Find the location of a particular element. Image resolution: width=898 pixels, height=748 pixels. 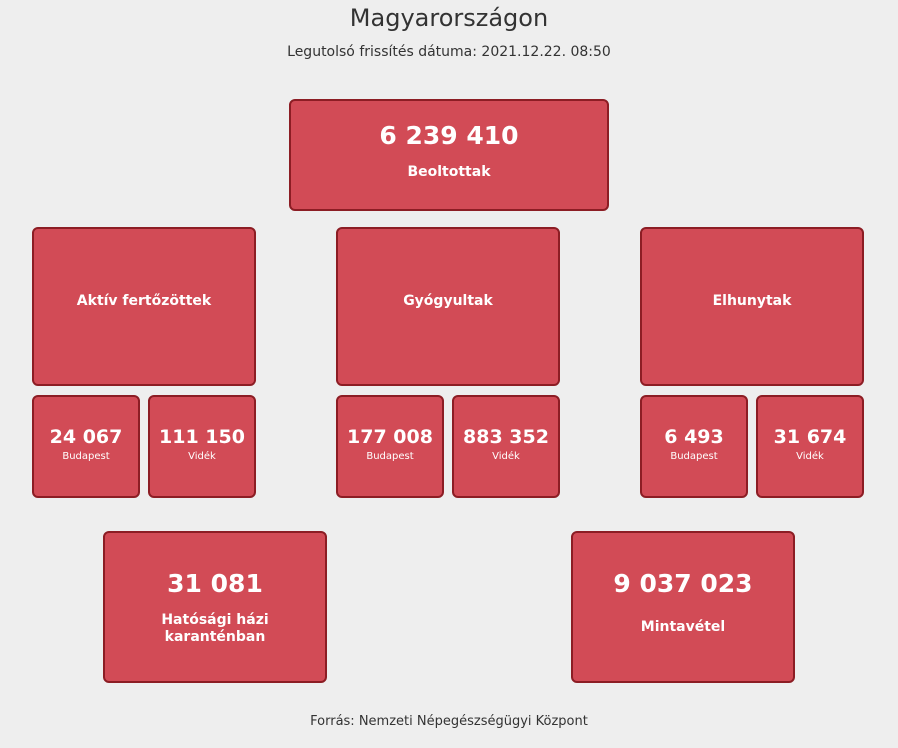

vaccinated-card: 6 239 410 Beoltottak is located at coordinates (449, 155).